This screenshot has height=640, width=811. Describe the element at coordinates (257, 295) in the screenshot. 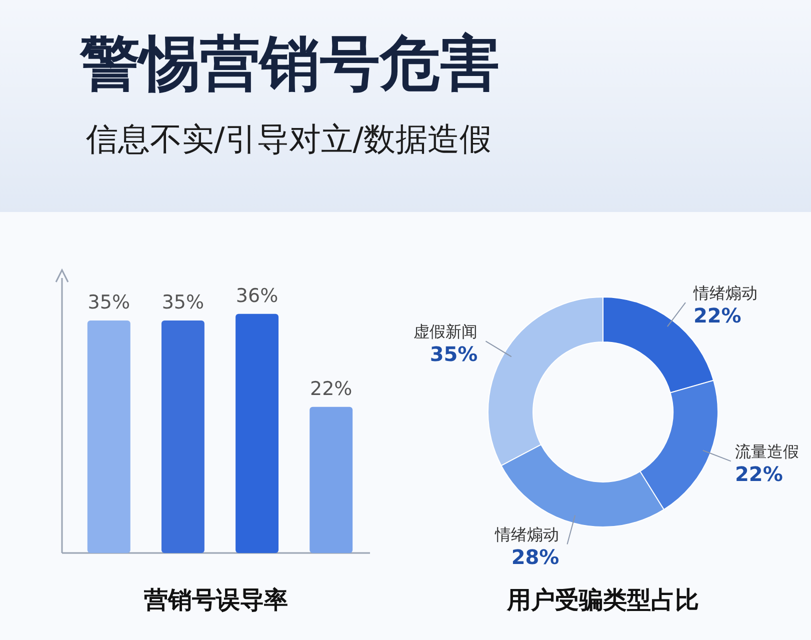

I see `data-label: 36%` at that location.